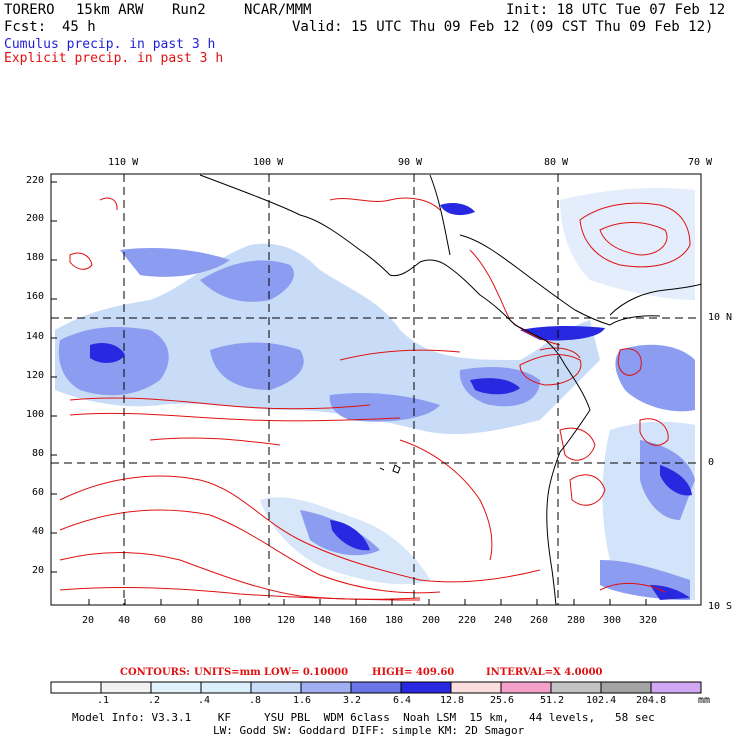 The width and height of the screenshot is (740, 740). I want to click on y-tick: 80, so click(38, 453).